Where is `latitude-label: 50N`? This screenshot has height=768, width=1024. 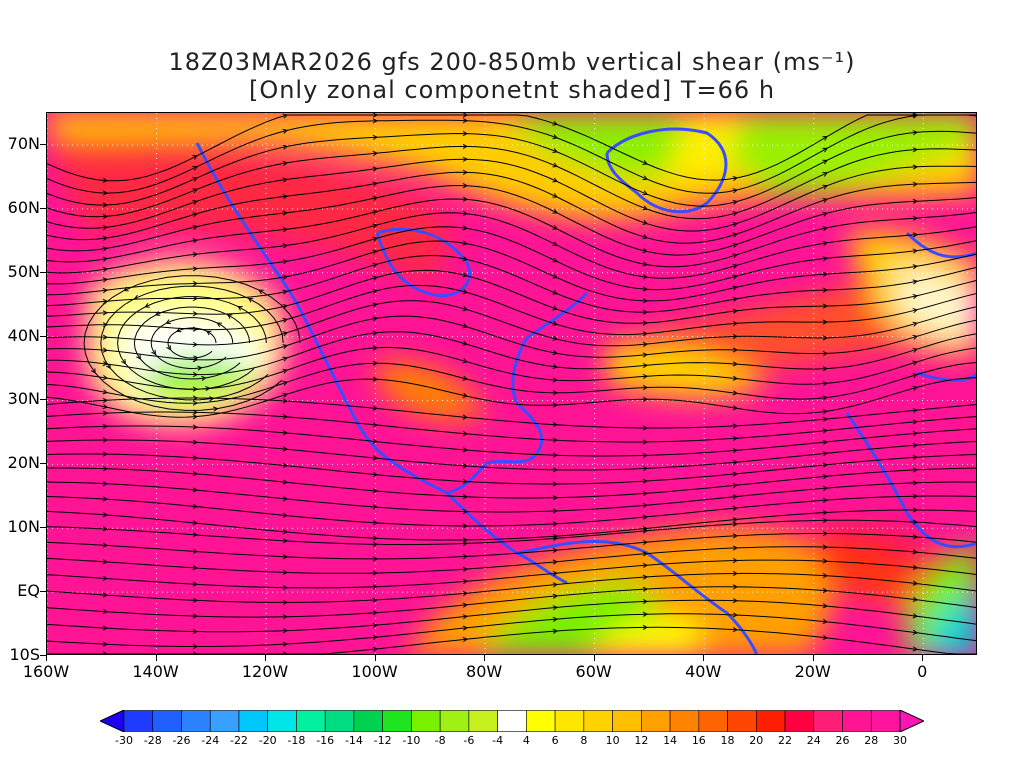
latitude-label: 50N is located at coordinates (23, 271).